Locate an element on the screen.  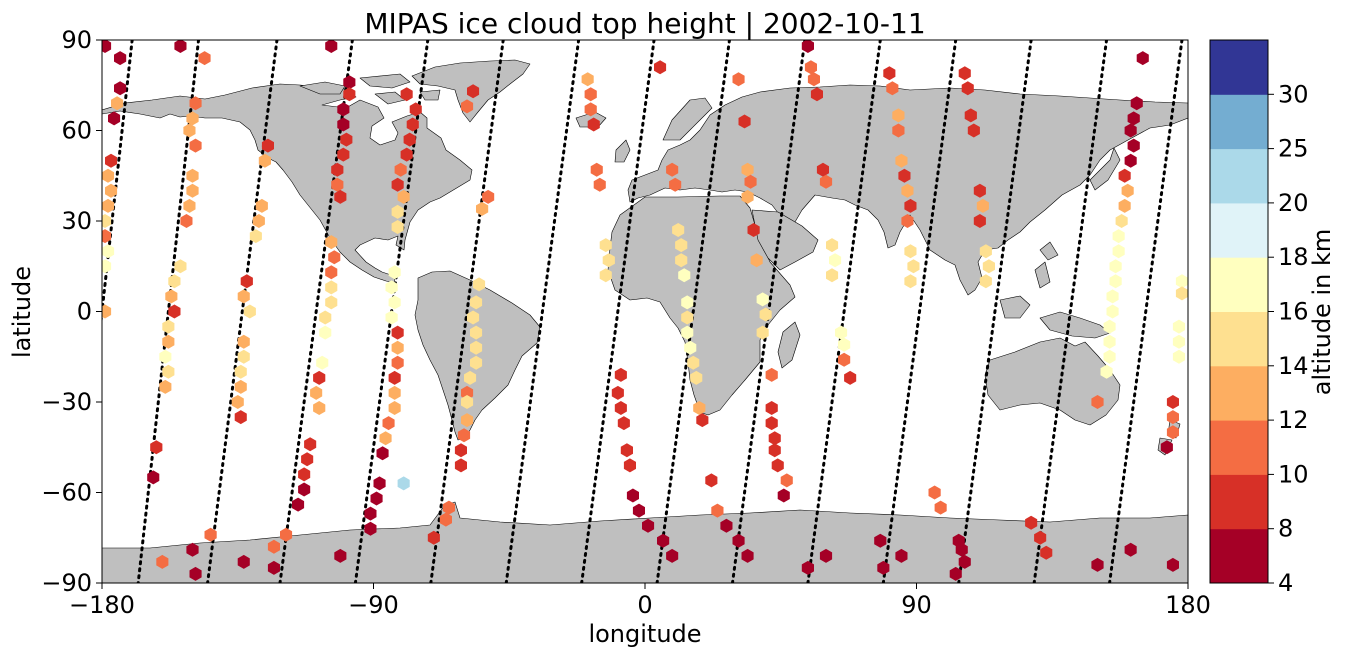
land-south-america is located at coordinates (477, 355).